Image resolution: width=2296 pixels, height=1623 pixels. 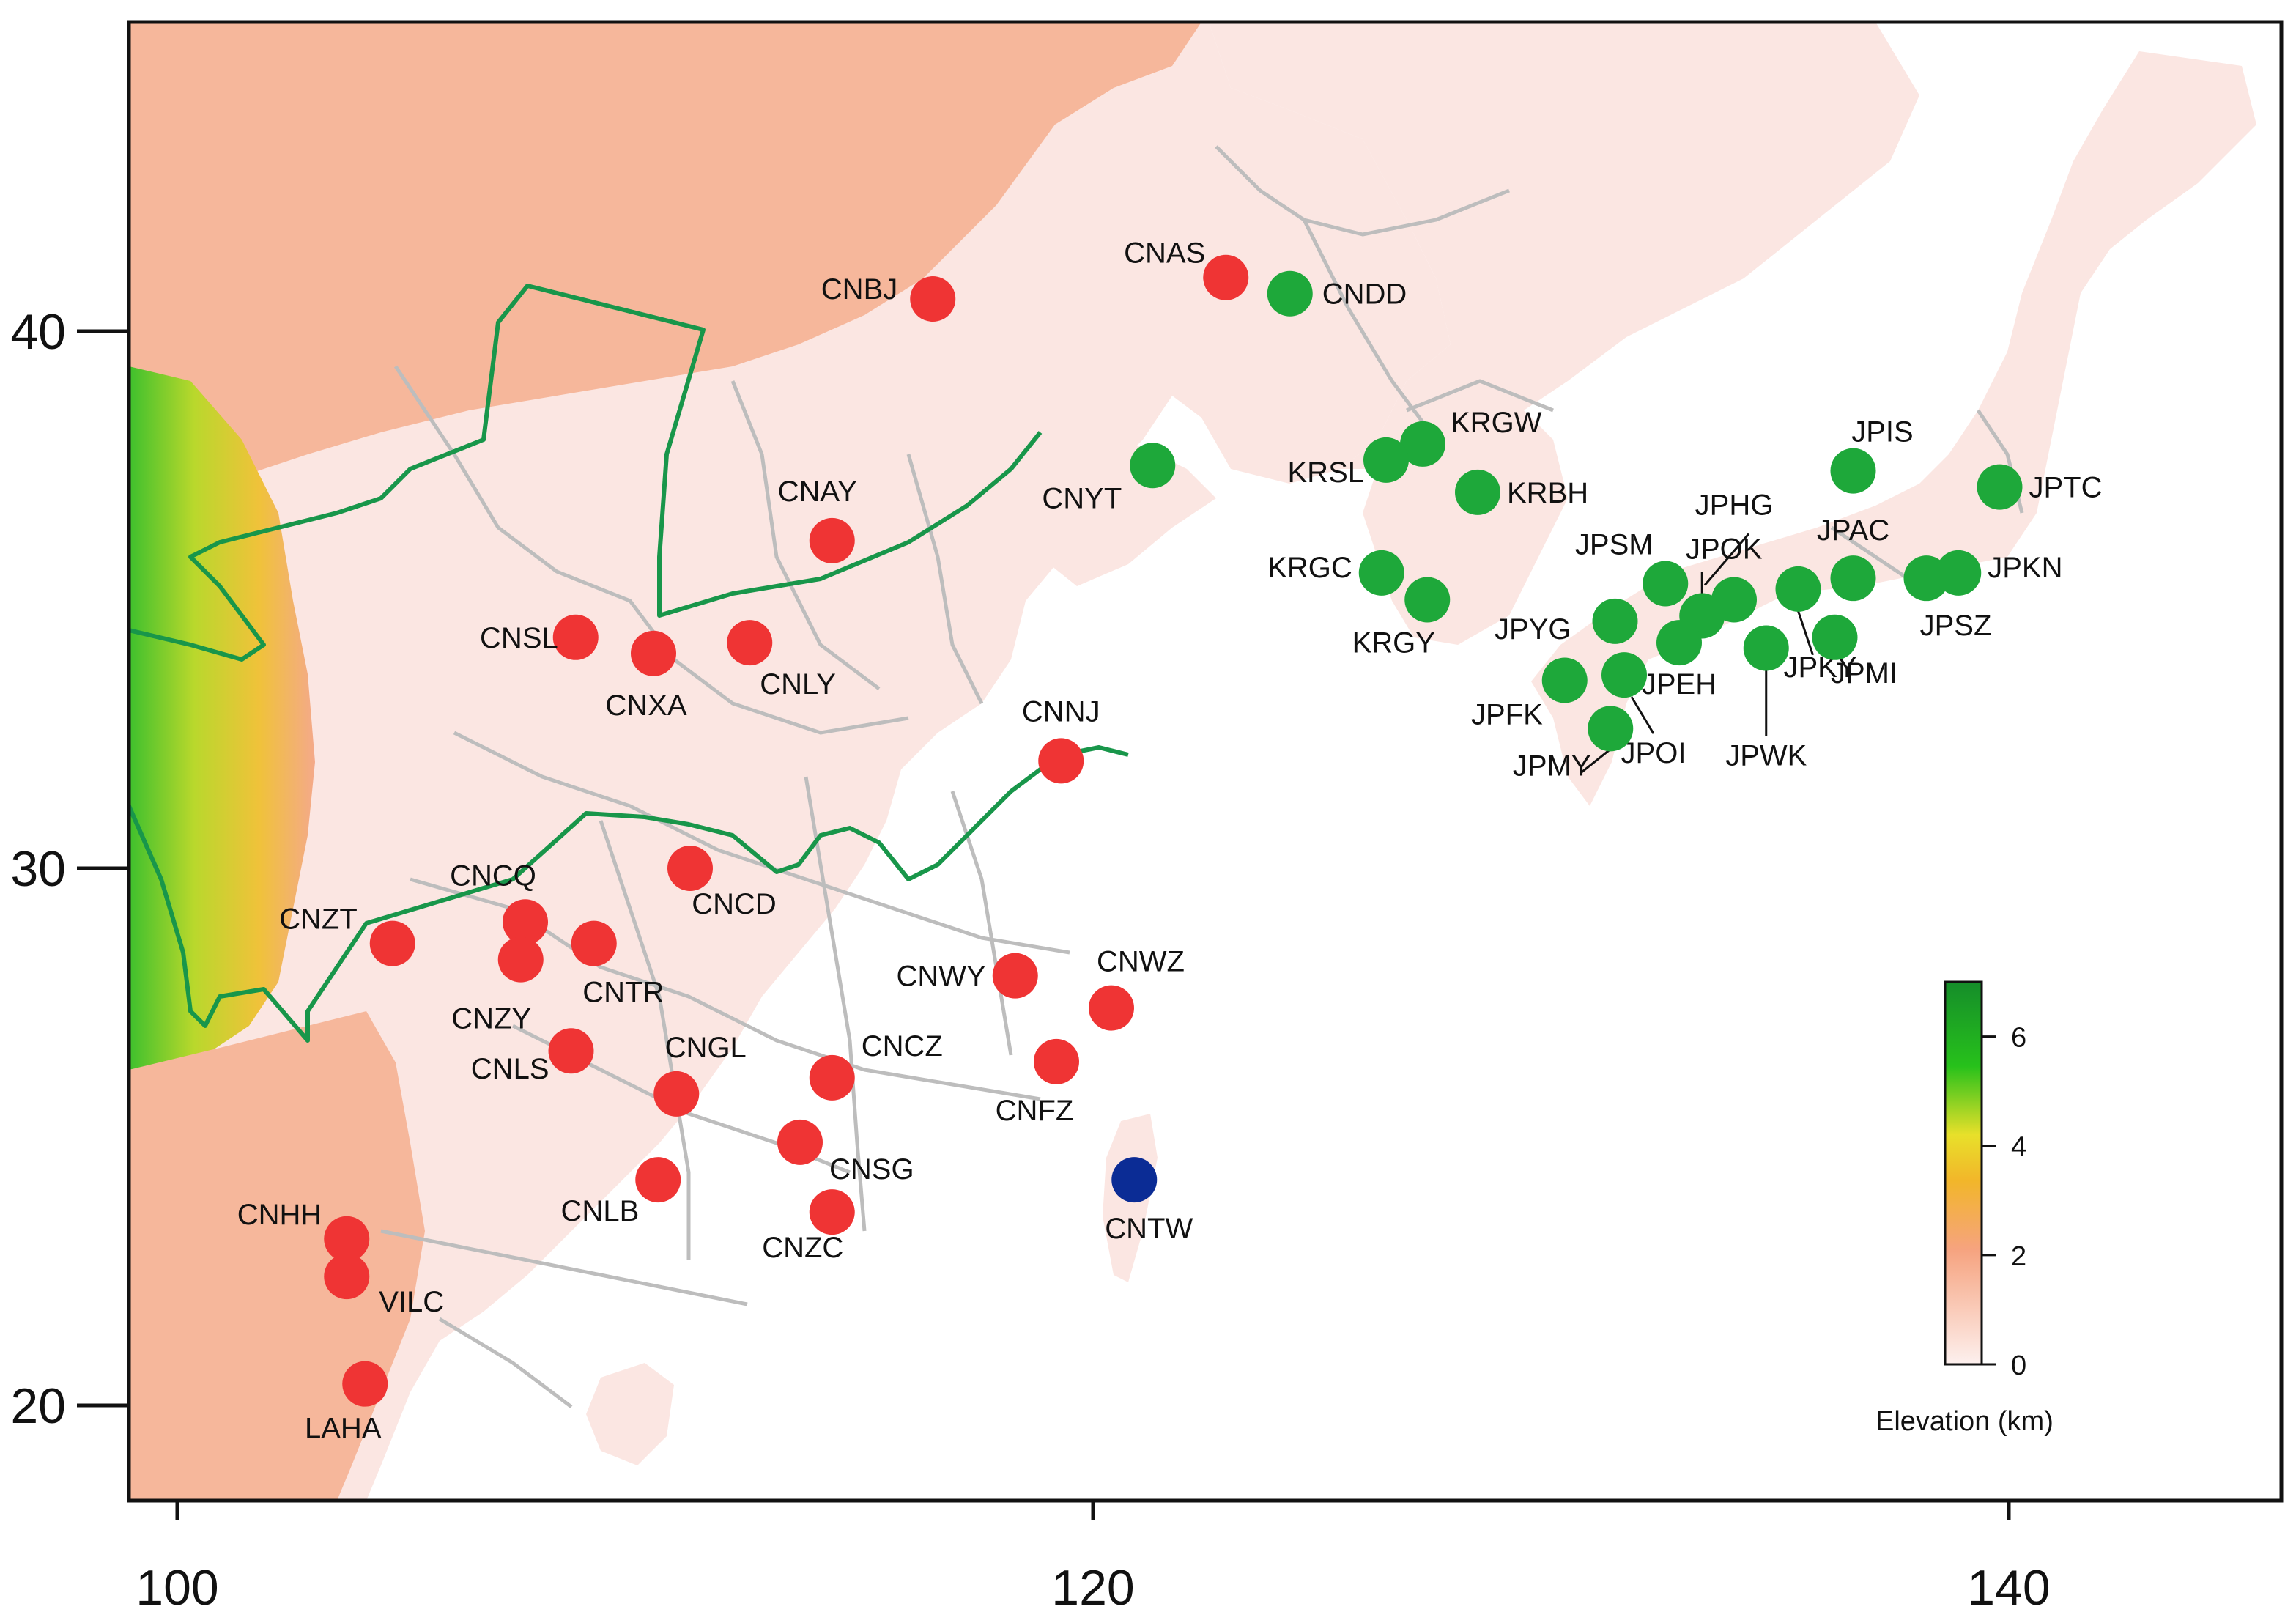 I want to click on site-label: JPMY, so click(x=1552, y=766).